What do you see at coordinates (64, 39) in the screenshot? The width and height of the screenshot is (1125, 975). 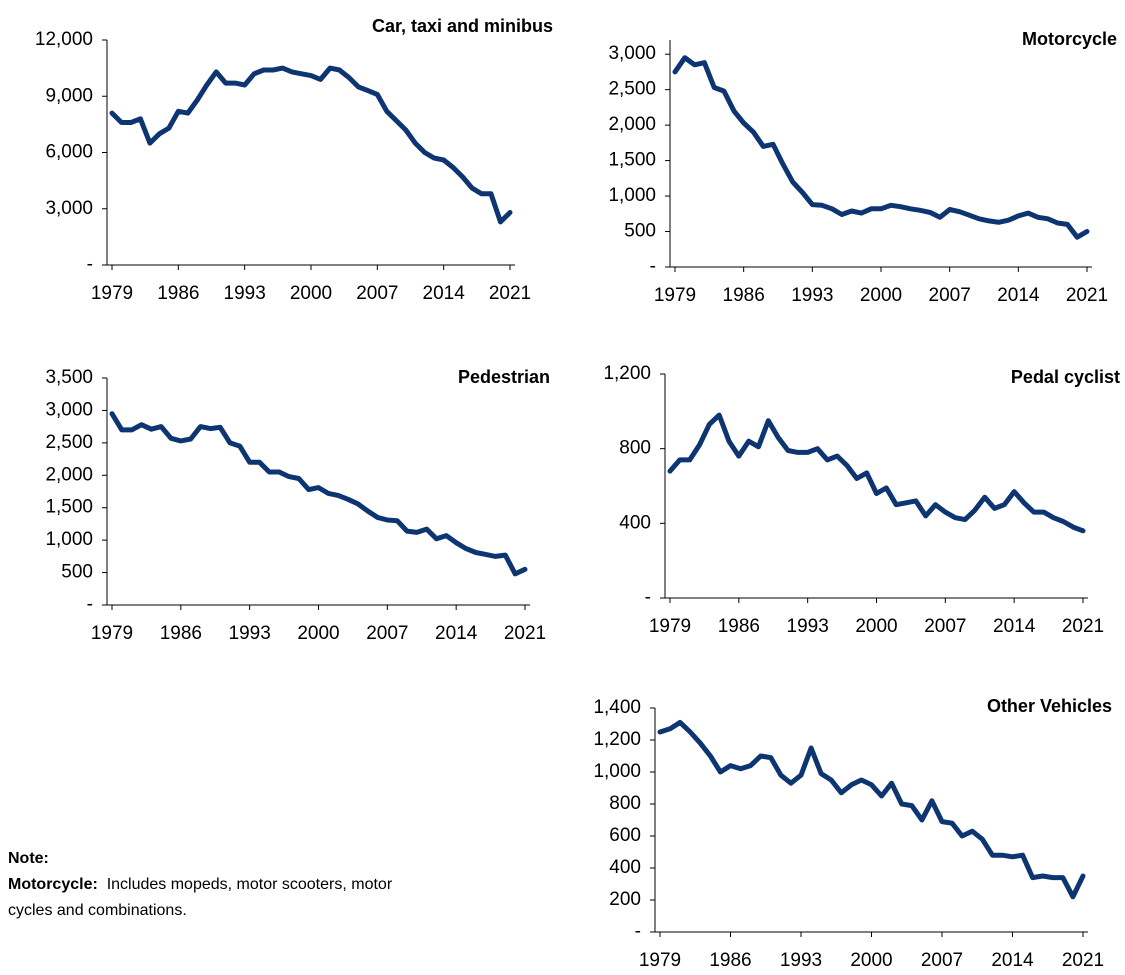 I see `y-tick-label: 12,000` at bounding box center [64, 39].